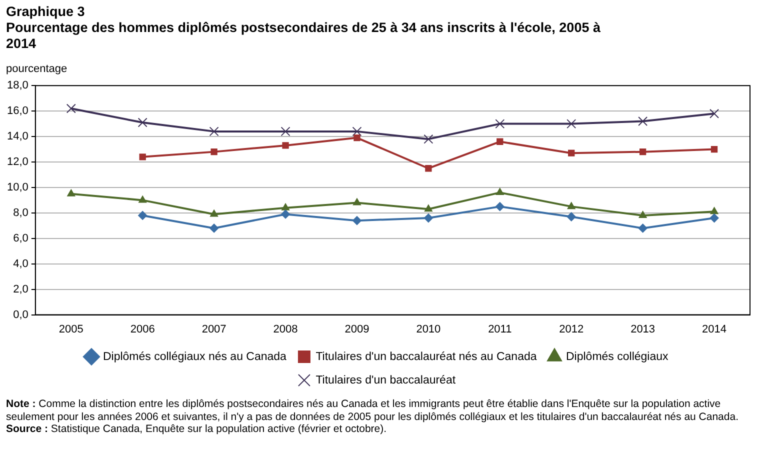 The image size is (760, 456). I want to click on x-tick-label: 2010, so click(428, 329).